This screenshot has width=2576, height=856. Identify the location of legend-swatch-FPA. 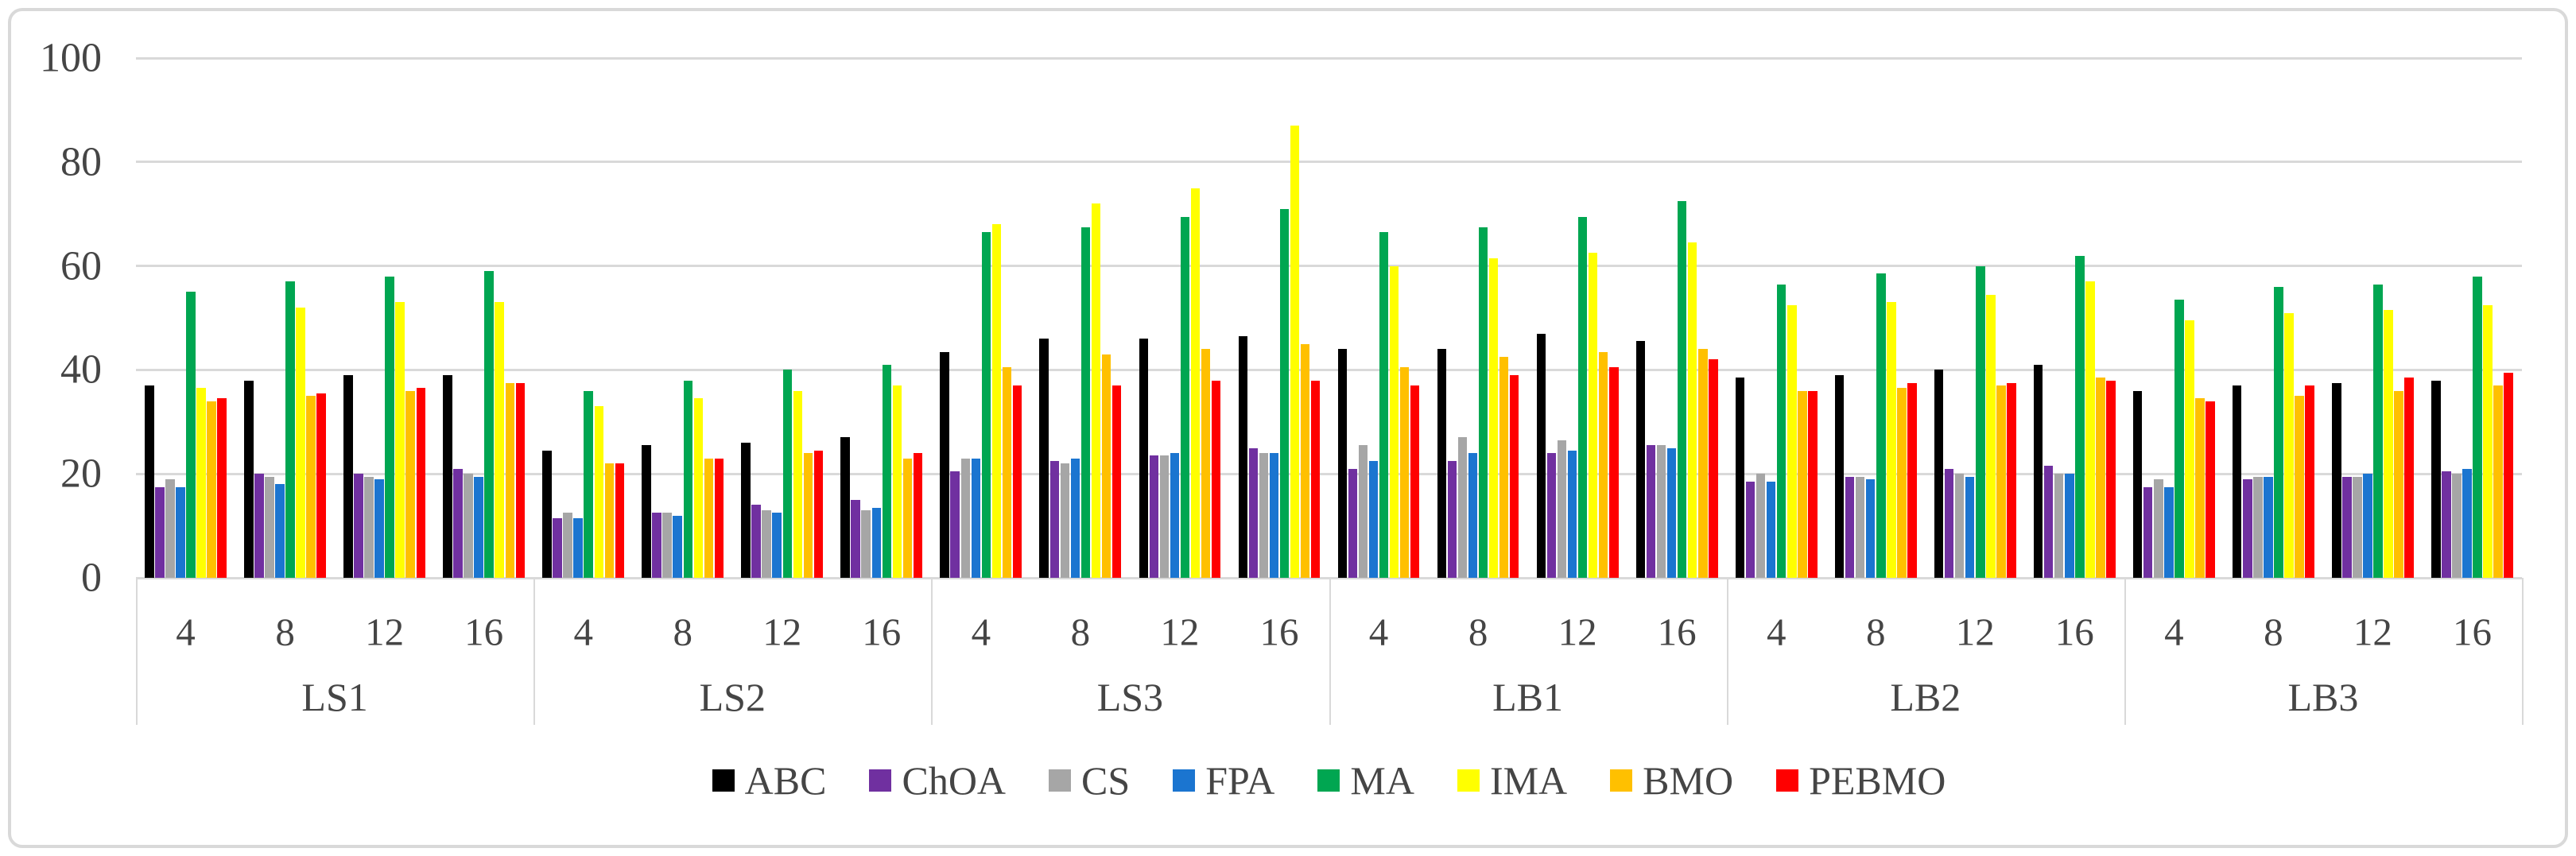
(1184, 780).